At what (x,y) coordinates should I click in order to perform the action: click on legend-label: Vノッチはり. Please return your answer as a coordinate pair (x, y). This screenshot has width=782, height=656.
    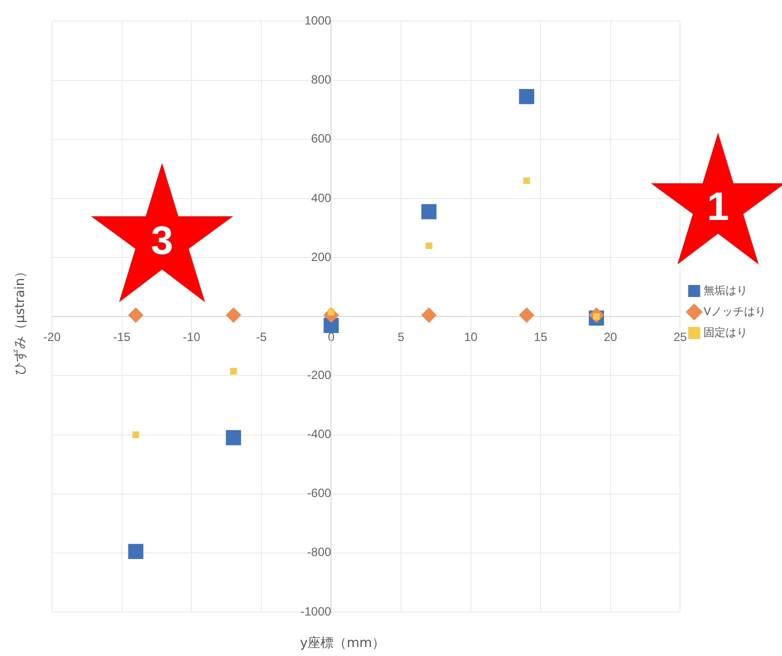
    Looking at the image, I should click on (735, 312).